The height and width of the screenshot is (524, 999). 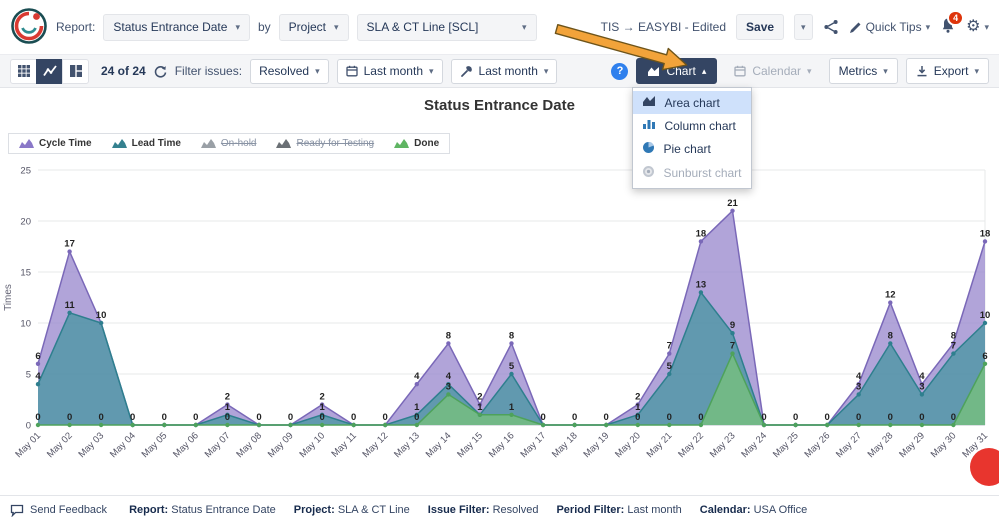 I want to click on calendar-button-label: Calendar, so click(x=777, y=71).